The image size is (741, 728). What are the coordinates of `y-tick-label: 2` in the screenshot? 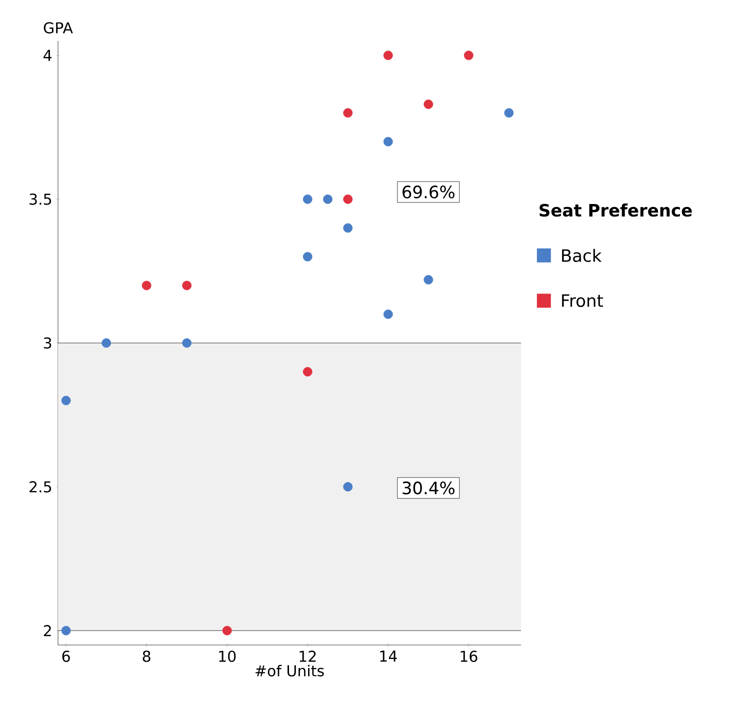 It's located at (47, 630).